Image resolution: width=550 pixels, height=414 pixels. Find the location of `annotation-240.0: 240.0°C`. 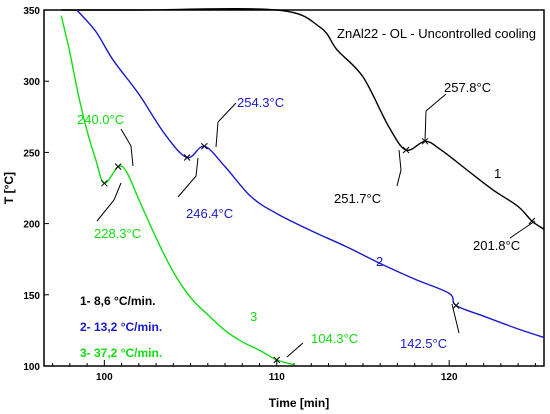

annotation-240.0: 240.0°C is located at coordinates (100, 119).